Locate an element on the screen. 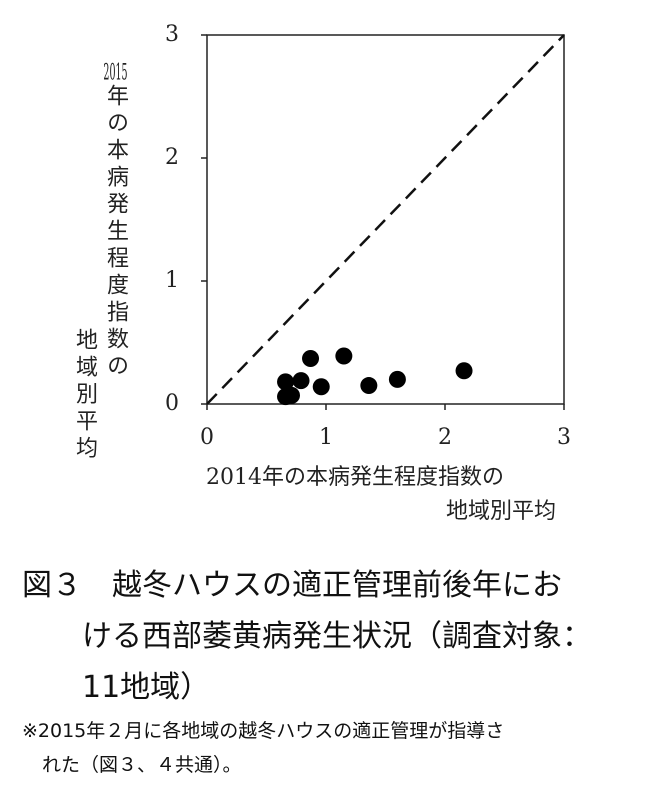  note-line: ※2015年２月に各地域の越冬ハウスの適正管理が指導さ is located at coordinates (263, 731).